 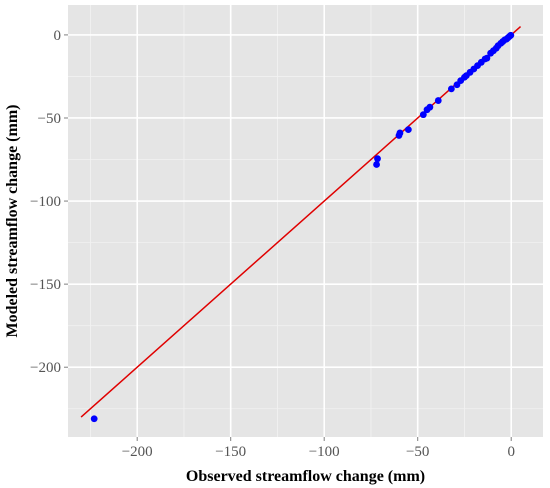 What do you see at coordinates (230, 452) in the screenshot?
I see `x-tick-label: −150` at bounding box center [230, 452].